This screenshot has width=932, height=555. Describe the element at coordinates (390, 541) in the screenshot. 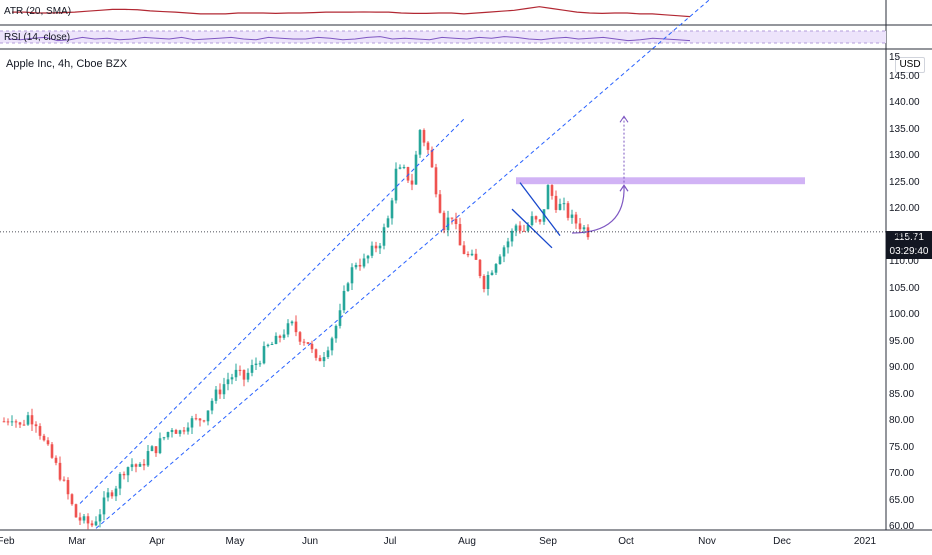

I see `x-tick-label: Jul` at that location.